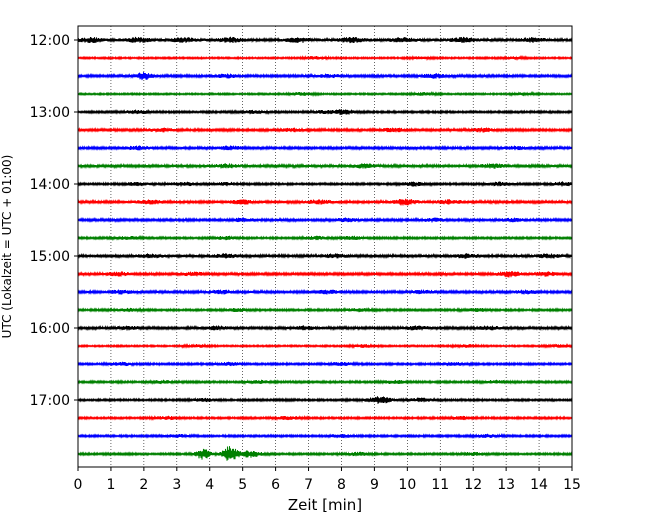 The image size is (650, 520). I want to click on x-tick-label: 11, so click(440, 485).